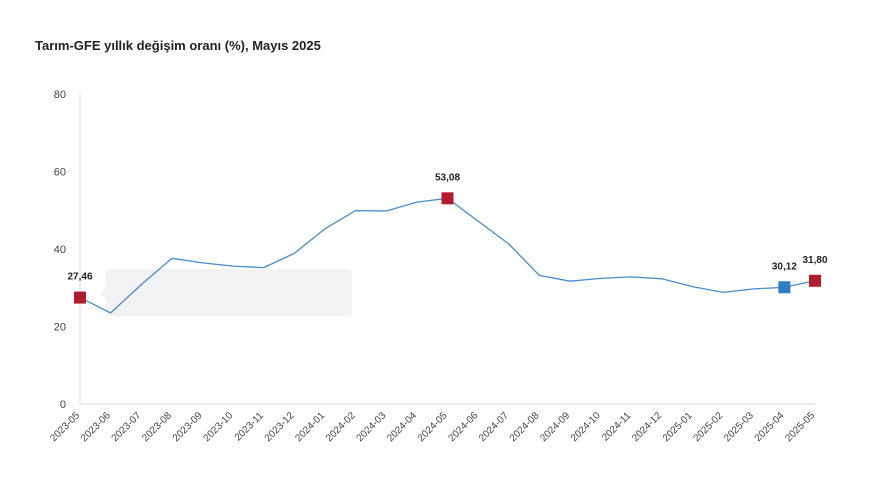 The width and height of the screenshot is (880, 495). I want to click on x-tick-label: 2023-09, so click(188, 427).